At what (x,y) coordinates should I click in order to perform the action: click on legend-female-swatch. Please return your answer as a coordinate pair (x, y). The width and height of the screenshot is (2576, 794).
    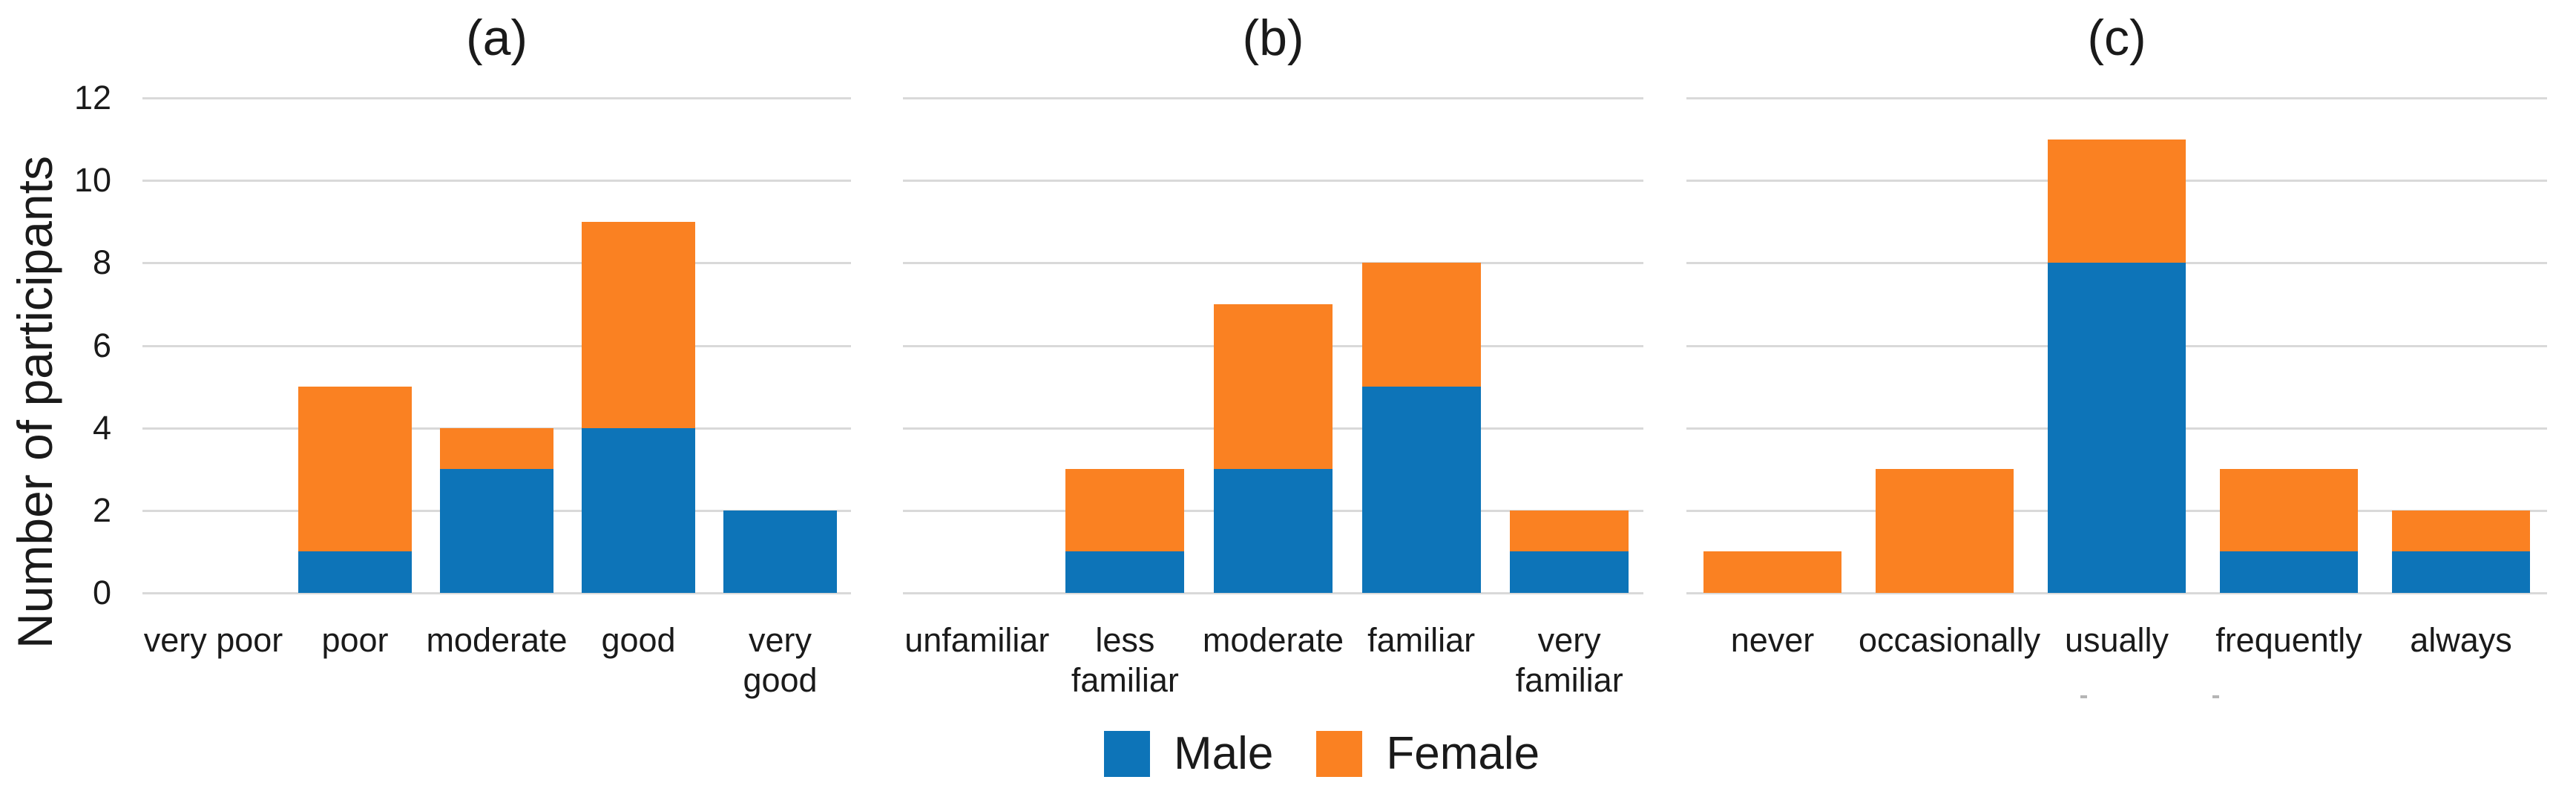
    Looking at the image, I should click on (1339, 754).